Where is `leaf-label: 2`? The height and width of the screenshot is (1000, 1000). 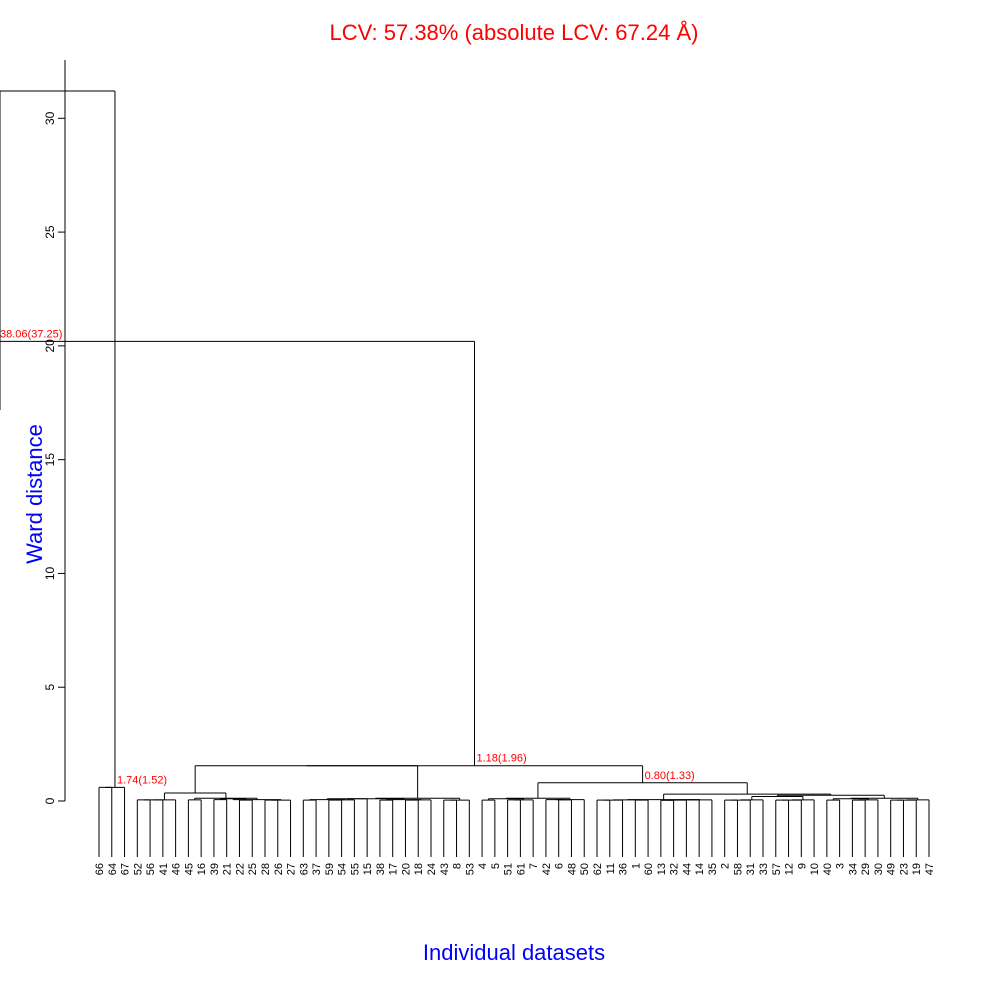 leaf-label: 2 is located at coordinates (726, 866).